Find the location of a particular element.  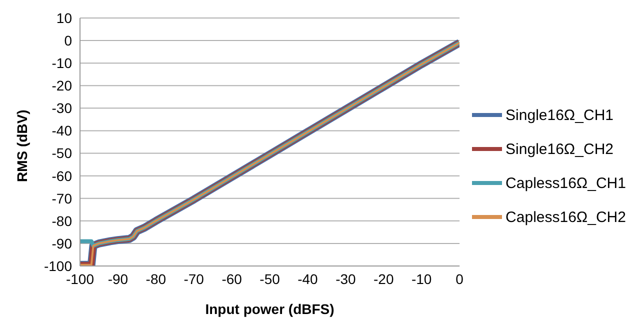

y-tick-label: 0 is located at coordinates (68, 40).